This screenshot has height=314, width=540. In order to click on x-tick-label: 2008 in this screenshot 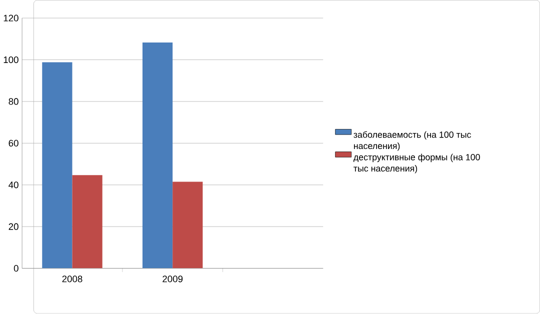, I will do `click(72, 279)`.